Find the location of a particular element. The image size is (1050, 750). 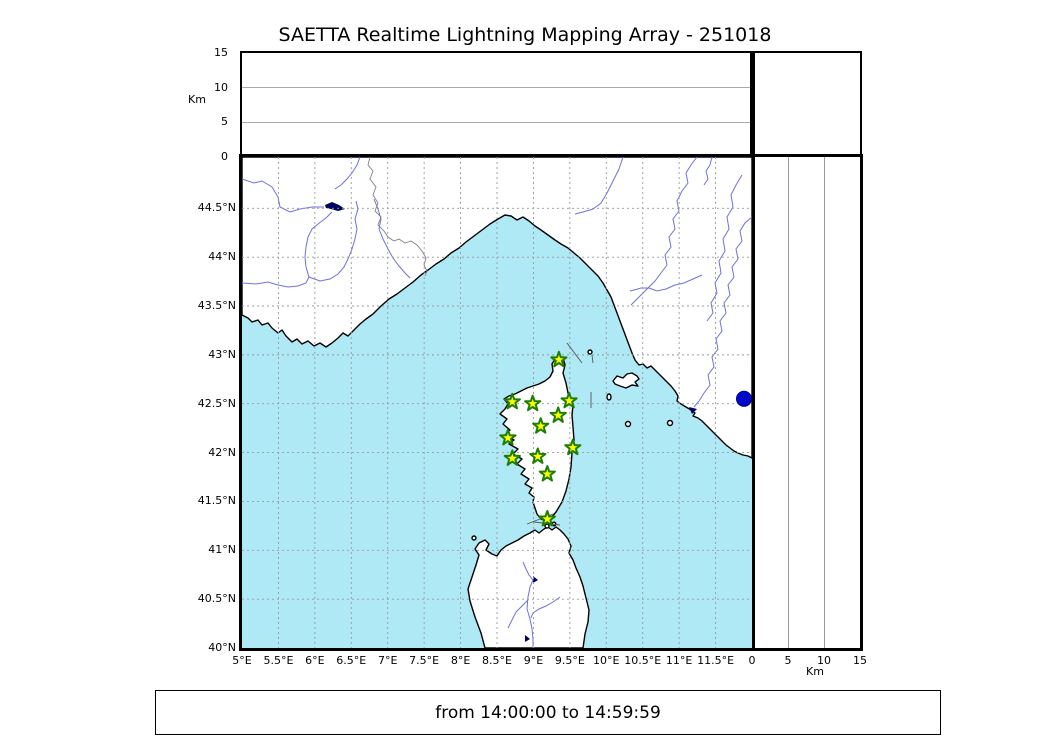

lon-tick-label: 8.5°E is located at coordinates (497, 660).